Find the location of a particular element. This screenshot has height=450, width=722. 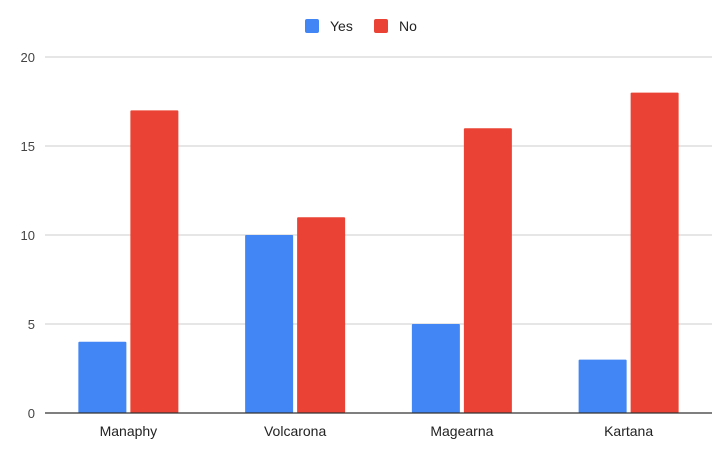

y-tick-label-0: 0 is located at coordinates (31, 413).